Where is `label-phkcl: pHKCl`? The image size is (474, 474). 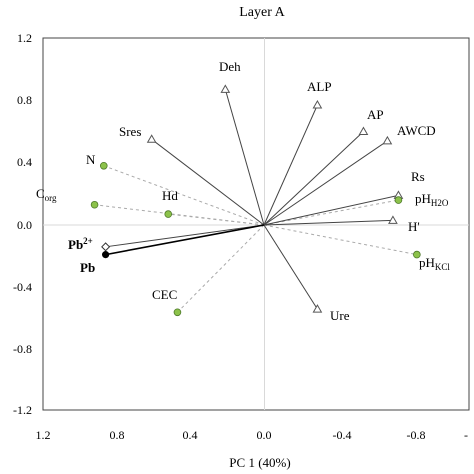
label-phkcl: pHKCl is located at coordinates (434, 263).